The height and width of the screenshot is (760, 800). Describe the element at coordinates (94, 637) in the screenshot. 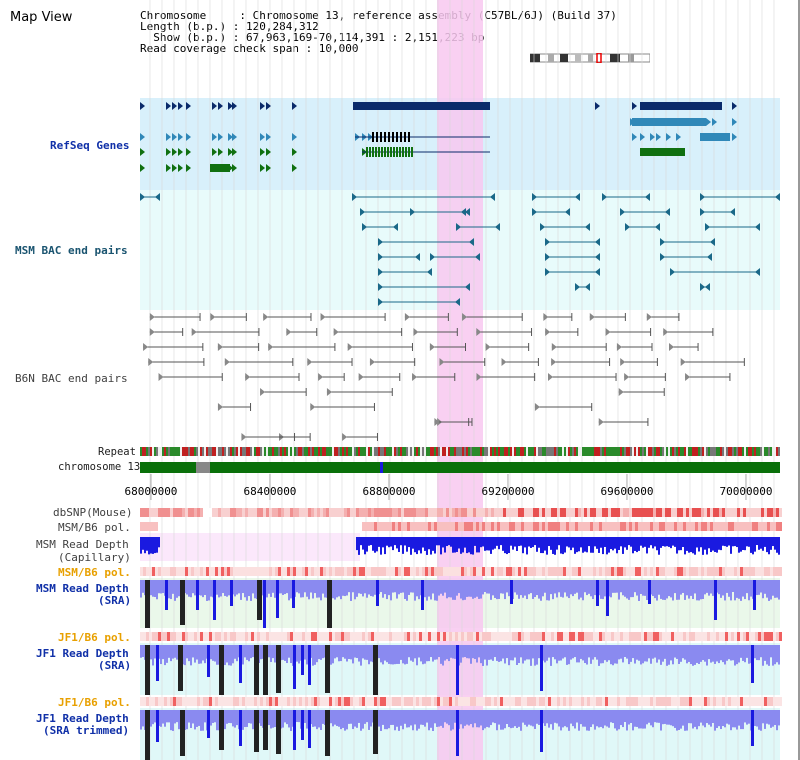

I see `jf1-b6-pol-track-label: JF1/B6 pol.` at that location.